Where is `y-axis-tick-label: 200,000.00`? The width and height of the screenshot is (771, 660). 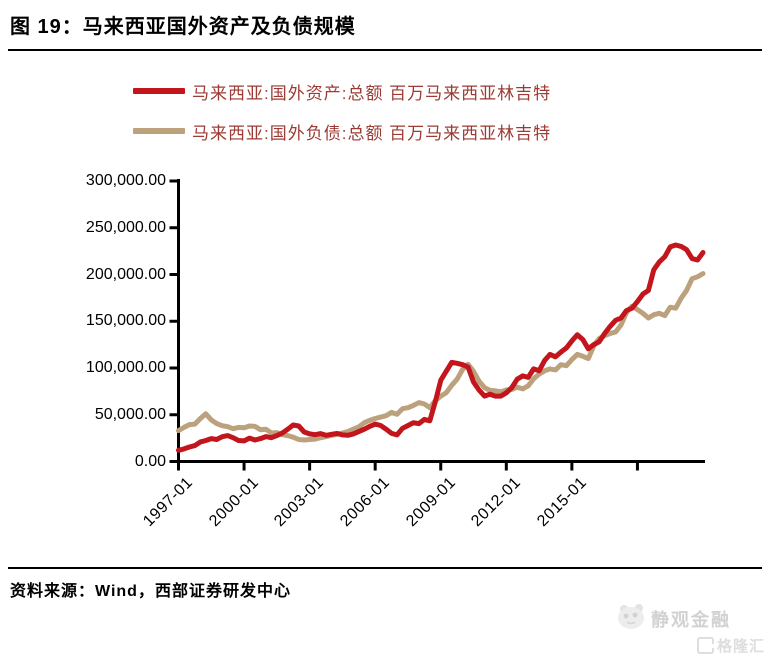 y-axis-tick-label: 200,000.00 is located at coordinates (125, 274).